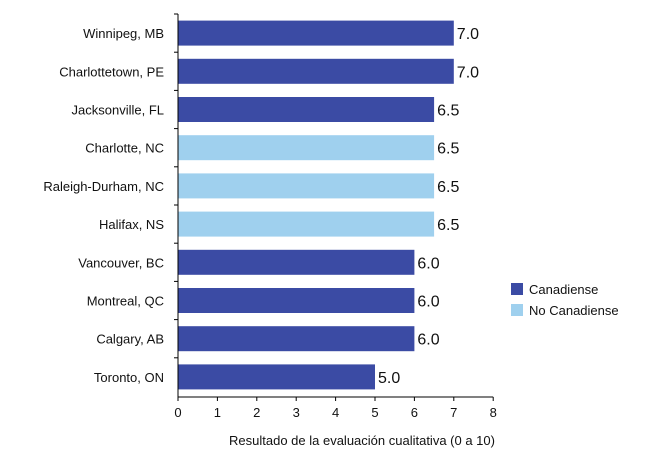  What do you see at coordinates (448, 187) in the screenshot?
I see `value-label-4: 6.5` at bounding box center [448, 187].